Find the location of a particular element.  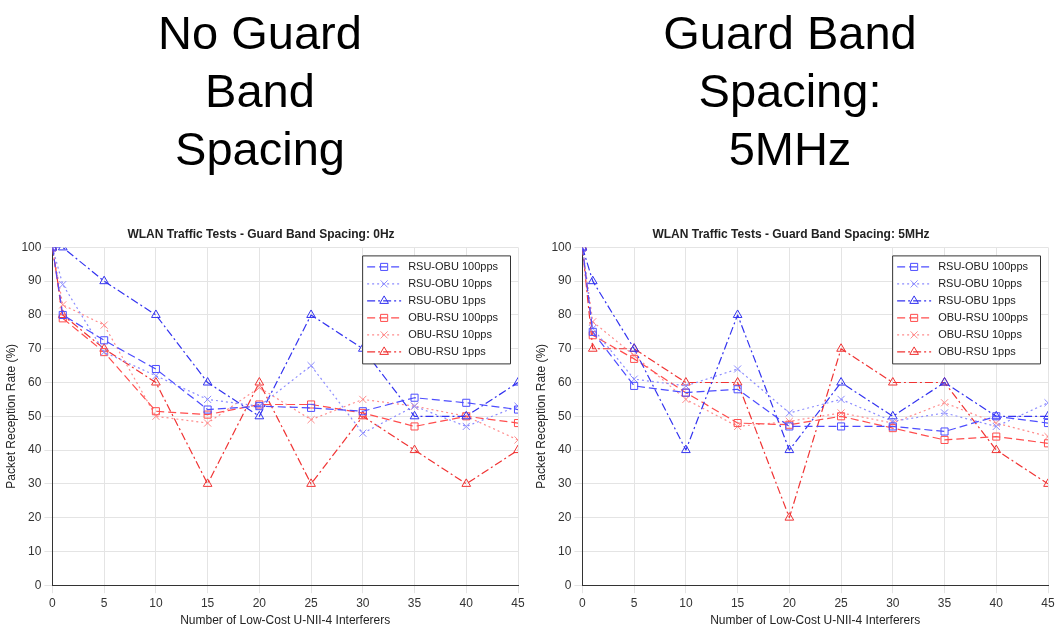

chart-subtitle: WLAN Traffic Tests - Guard Band Spacing: 5MHz is located at coordinates (791, 233).